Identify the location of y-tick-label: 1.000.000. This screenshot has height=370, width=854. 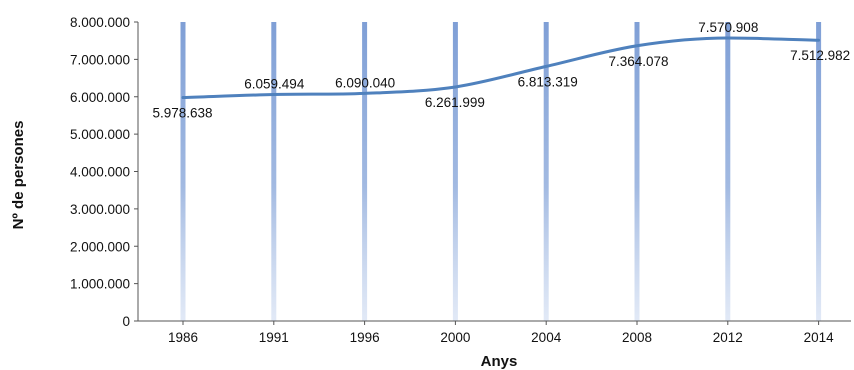
(100, 284).